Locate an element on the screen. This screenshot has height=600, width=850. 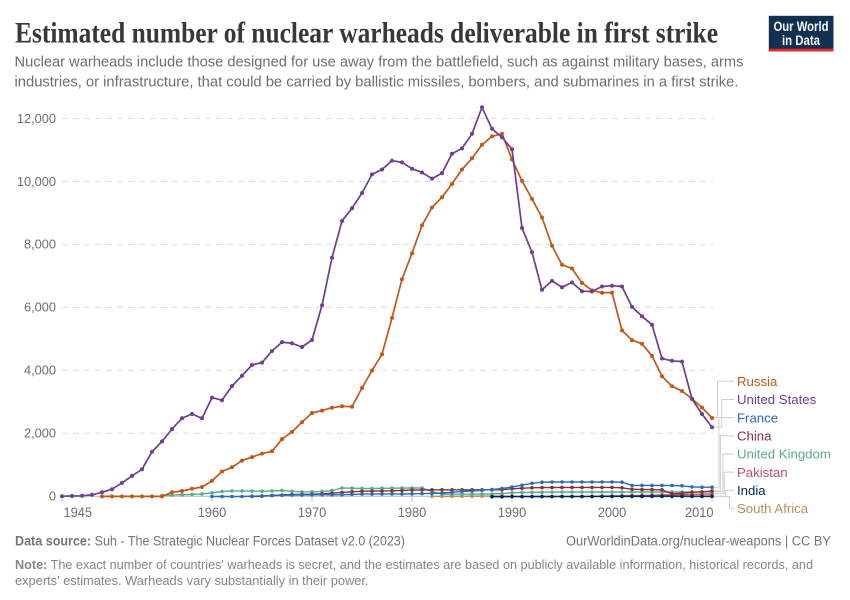
svg-text: 1990 is located at coordinates (512, 513).